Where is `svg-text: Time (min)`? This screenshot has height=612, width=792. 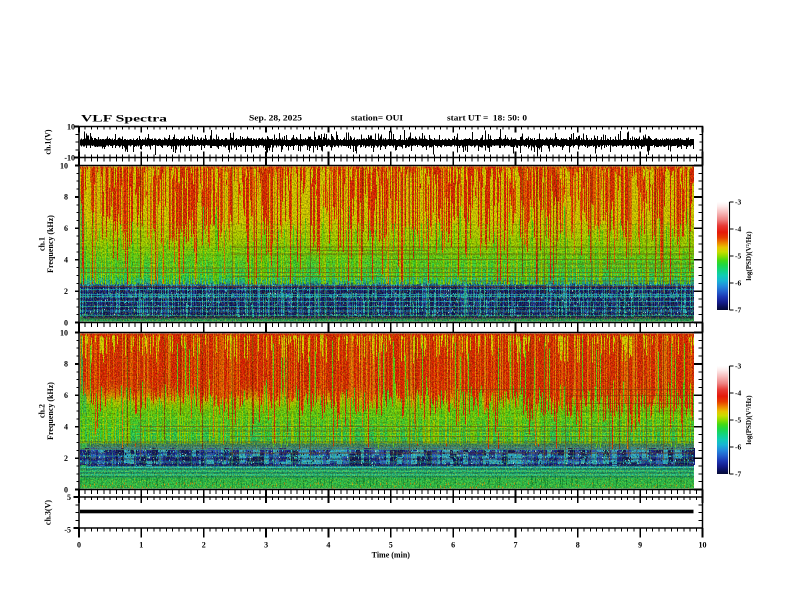
svg-text: Time (min) is located at coordinates (391, 555).